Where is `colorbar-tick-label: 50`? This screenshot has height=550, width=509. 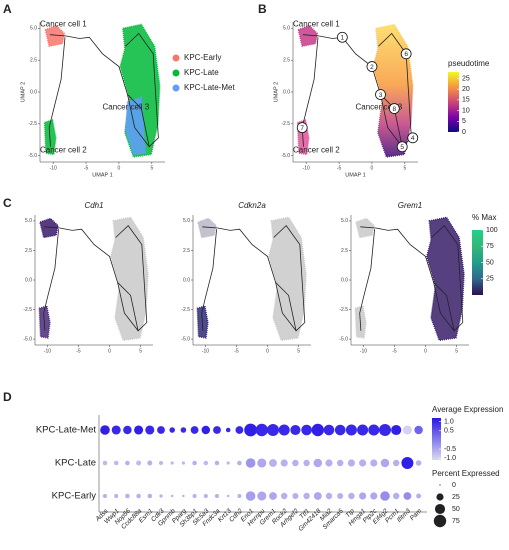
colorbar-tick-label: 50 is located at coordinates (490, 262).